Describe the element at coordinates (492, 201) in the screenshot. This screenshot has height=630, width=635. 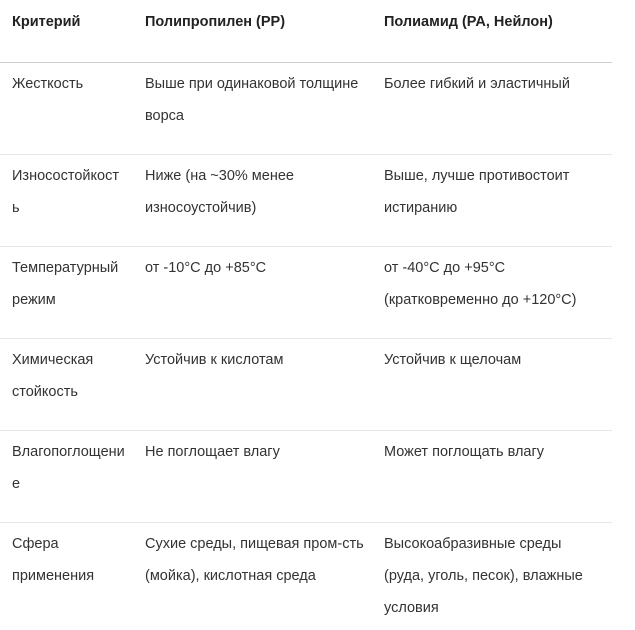
I see `polyamide-cell: Выше, лучше противостоит истиранию` at that location.